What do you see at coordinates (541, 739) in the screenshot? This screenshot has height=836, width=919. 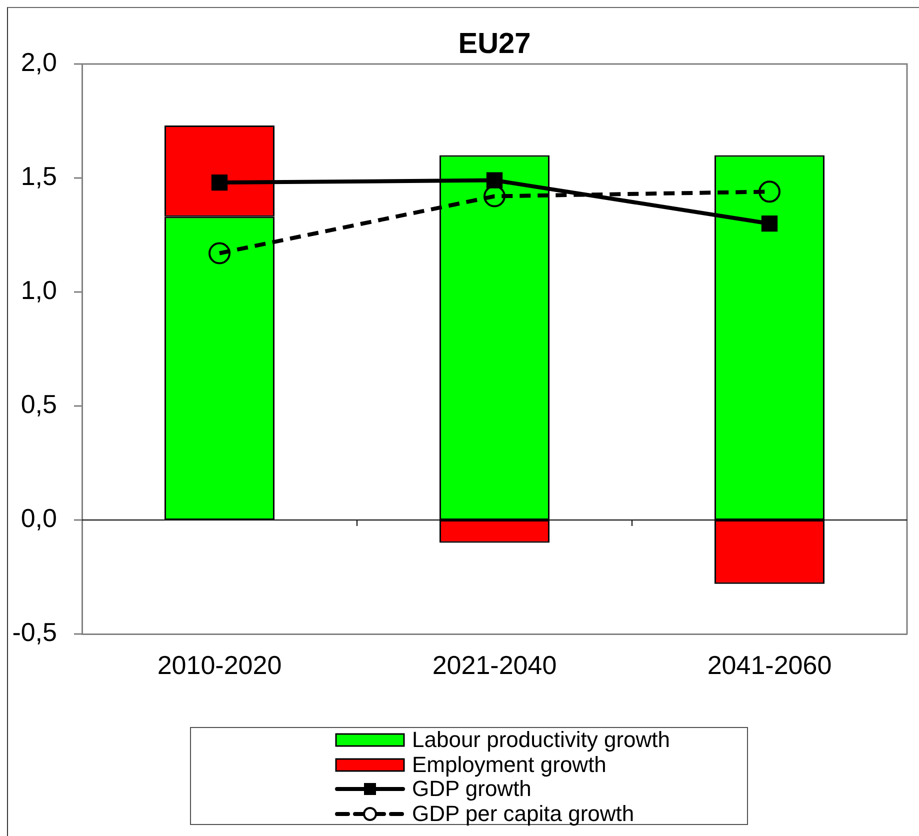 I see `legend-label: Labour productivity growth` at bounding box center [541, 739].